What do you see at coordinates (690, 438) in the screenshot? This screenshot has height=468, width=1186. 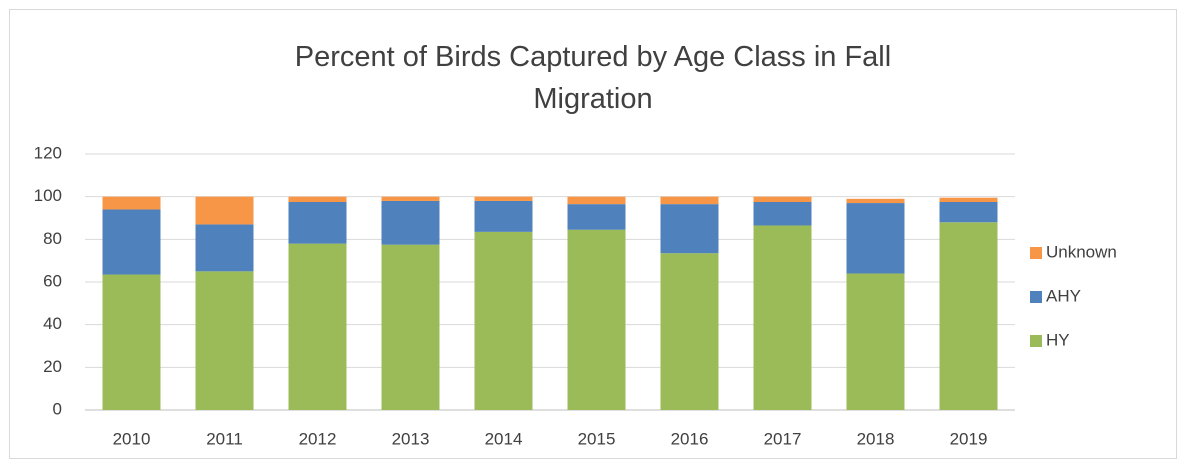 I see `x-tick-label: 2016` at bounding box center [690, 438].